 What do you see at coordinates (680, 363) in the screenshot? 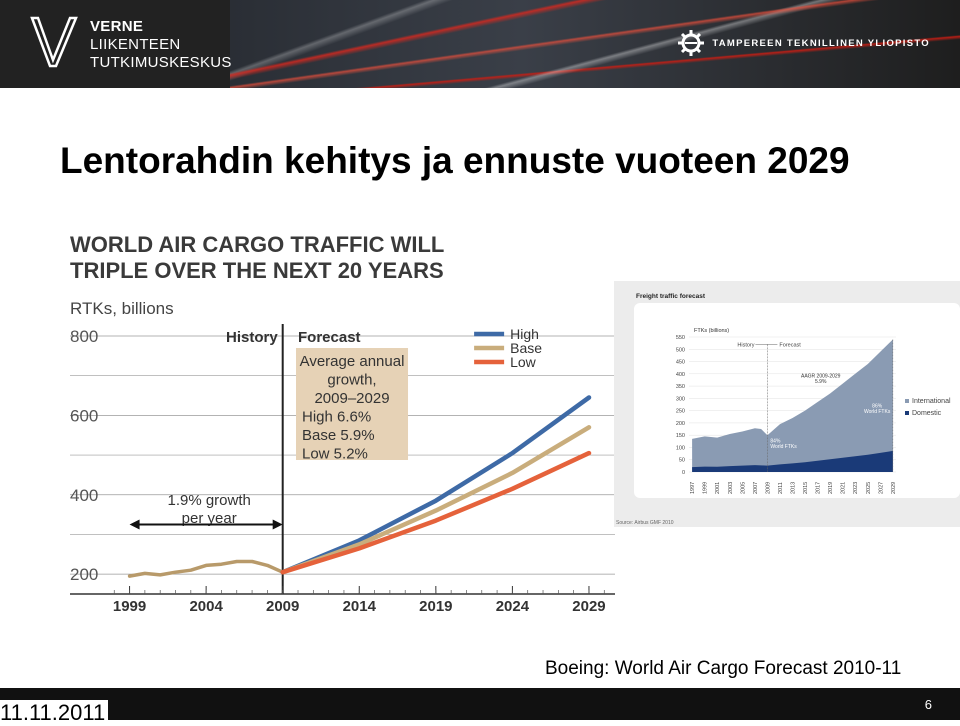
I see `chart2-ytick-label: 450` at bounding box center [680, 363].